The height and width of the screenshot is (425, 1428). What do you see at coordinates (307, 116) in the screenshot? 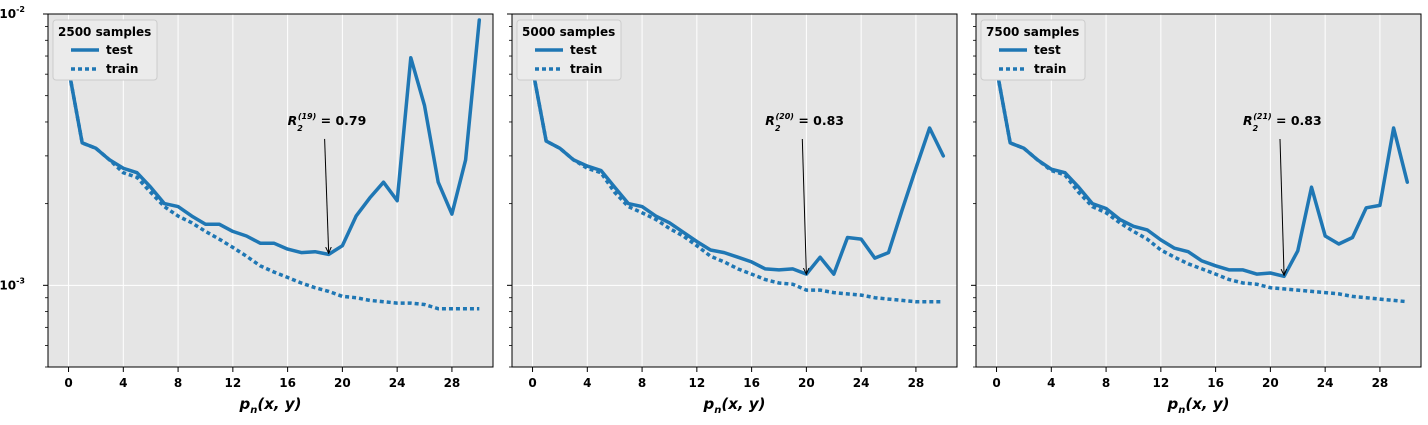
I see `annotation-superscript: (19)` at bounding box center [307, 116].